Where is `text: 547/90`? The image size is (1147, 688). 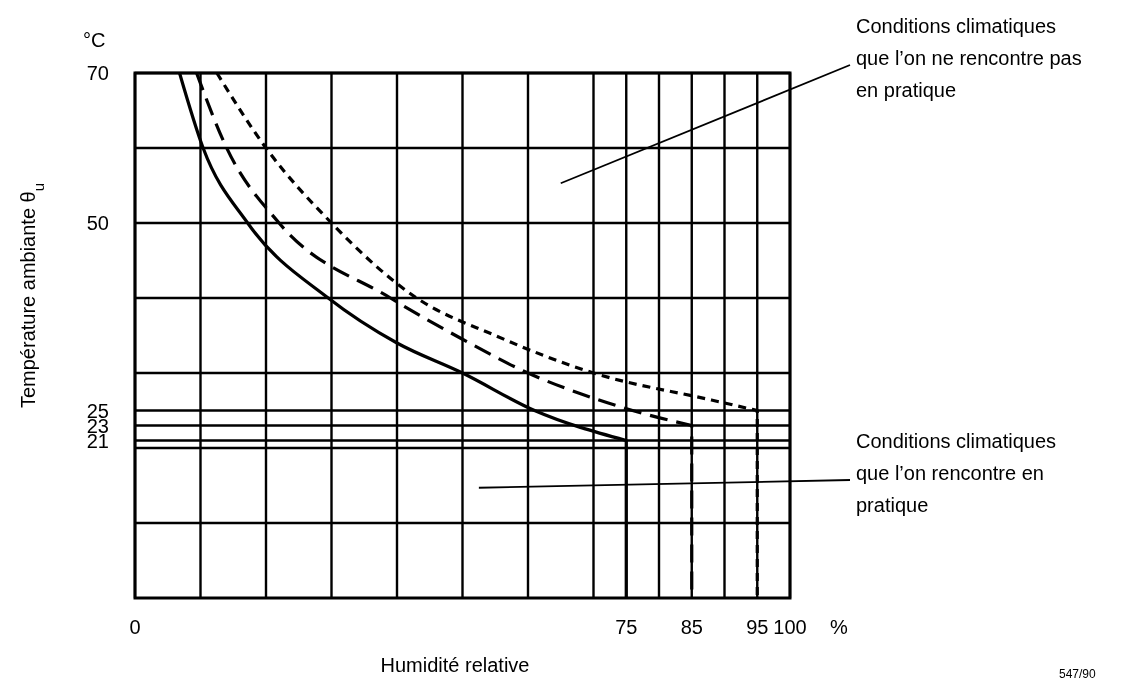 text: 547/90 is located at coordinates (1078, 674).